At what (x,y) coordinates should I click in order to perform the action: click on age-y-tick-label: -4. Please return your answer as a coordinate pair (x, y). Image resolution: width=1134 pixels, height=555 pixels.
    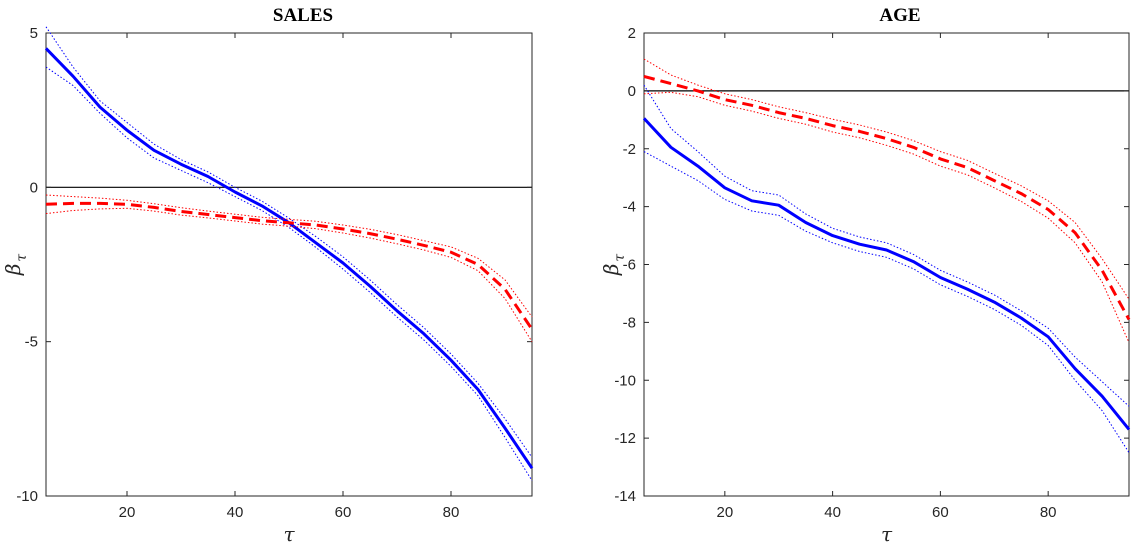
    Looking at the image, I should click on (629, 207).